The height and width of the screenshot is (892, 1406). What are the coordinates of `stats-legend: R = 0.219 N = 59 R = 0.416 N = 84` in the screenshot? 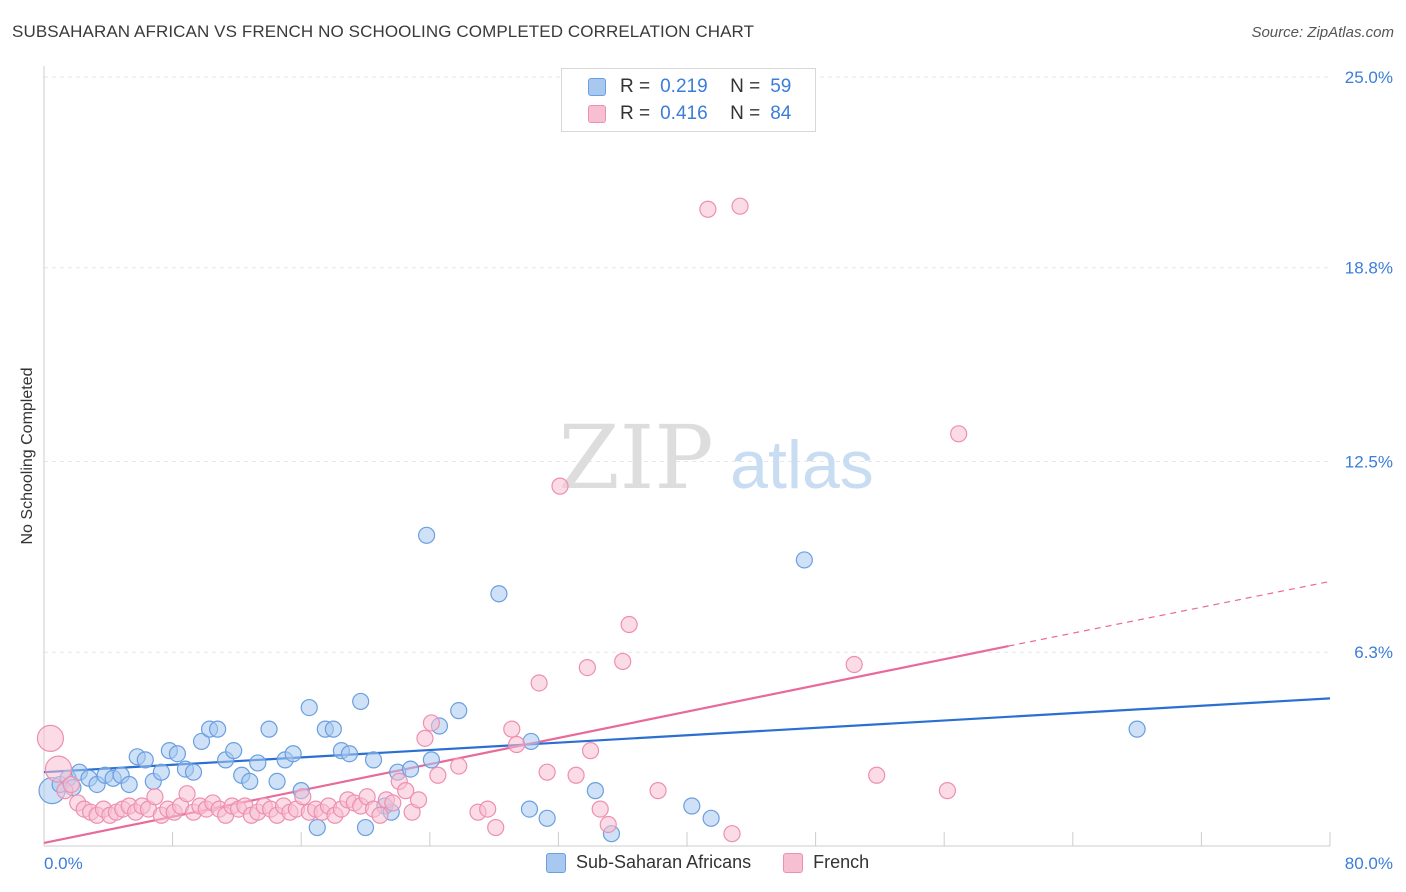 It's located at (688, 100).